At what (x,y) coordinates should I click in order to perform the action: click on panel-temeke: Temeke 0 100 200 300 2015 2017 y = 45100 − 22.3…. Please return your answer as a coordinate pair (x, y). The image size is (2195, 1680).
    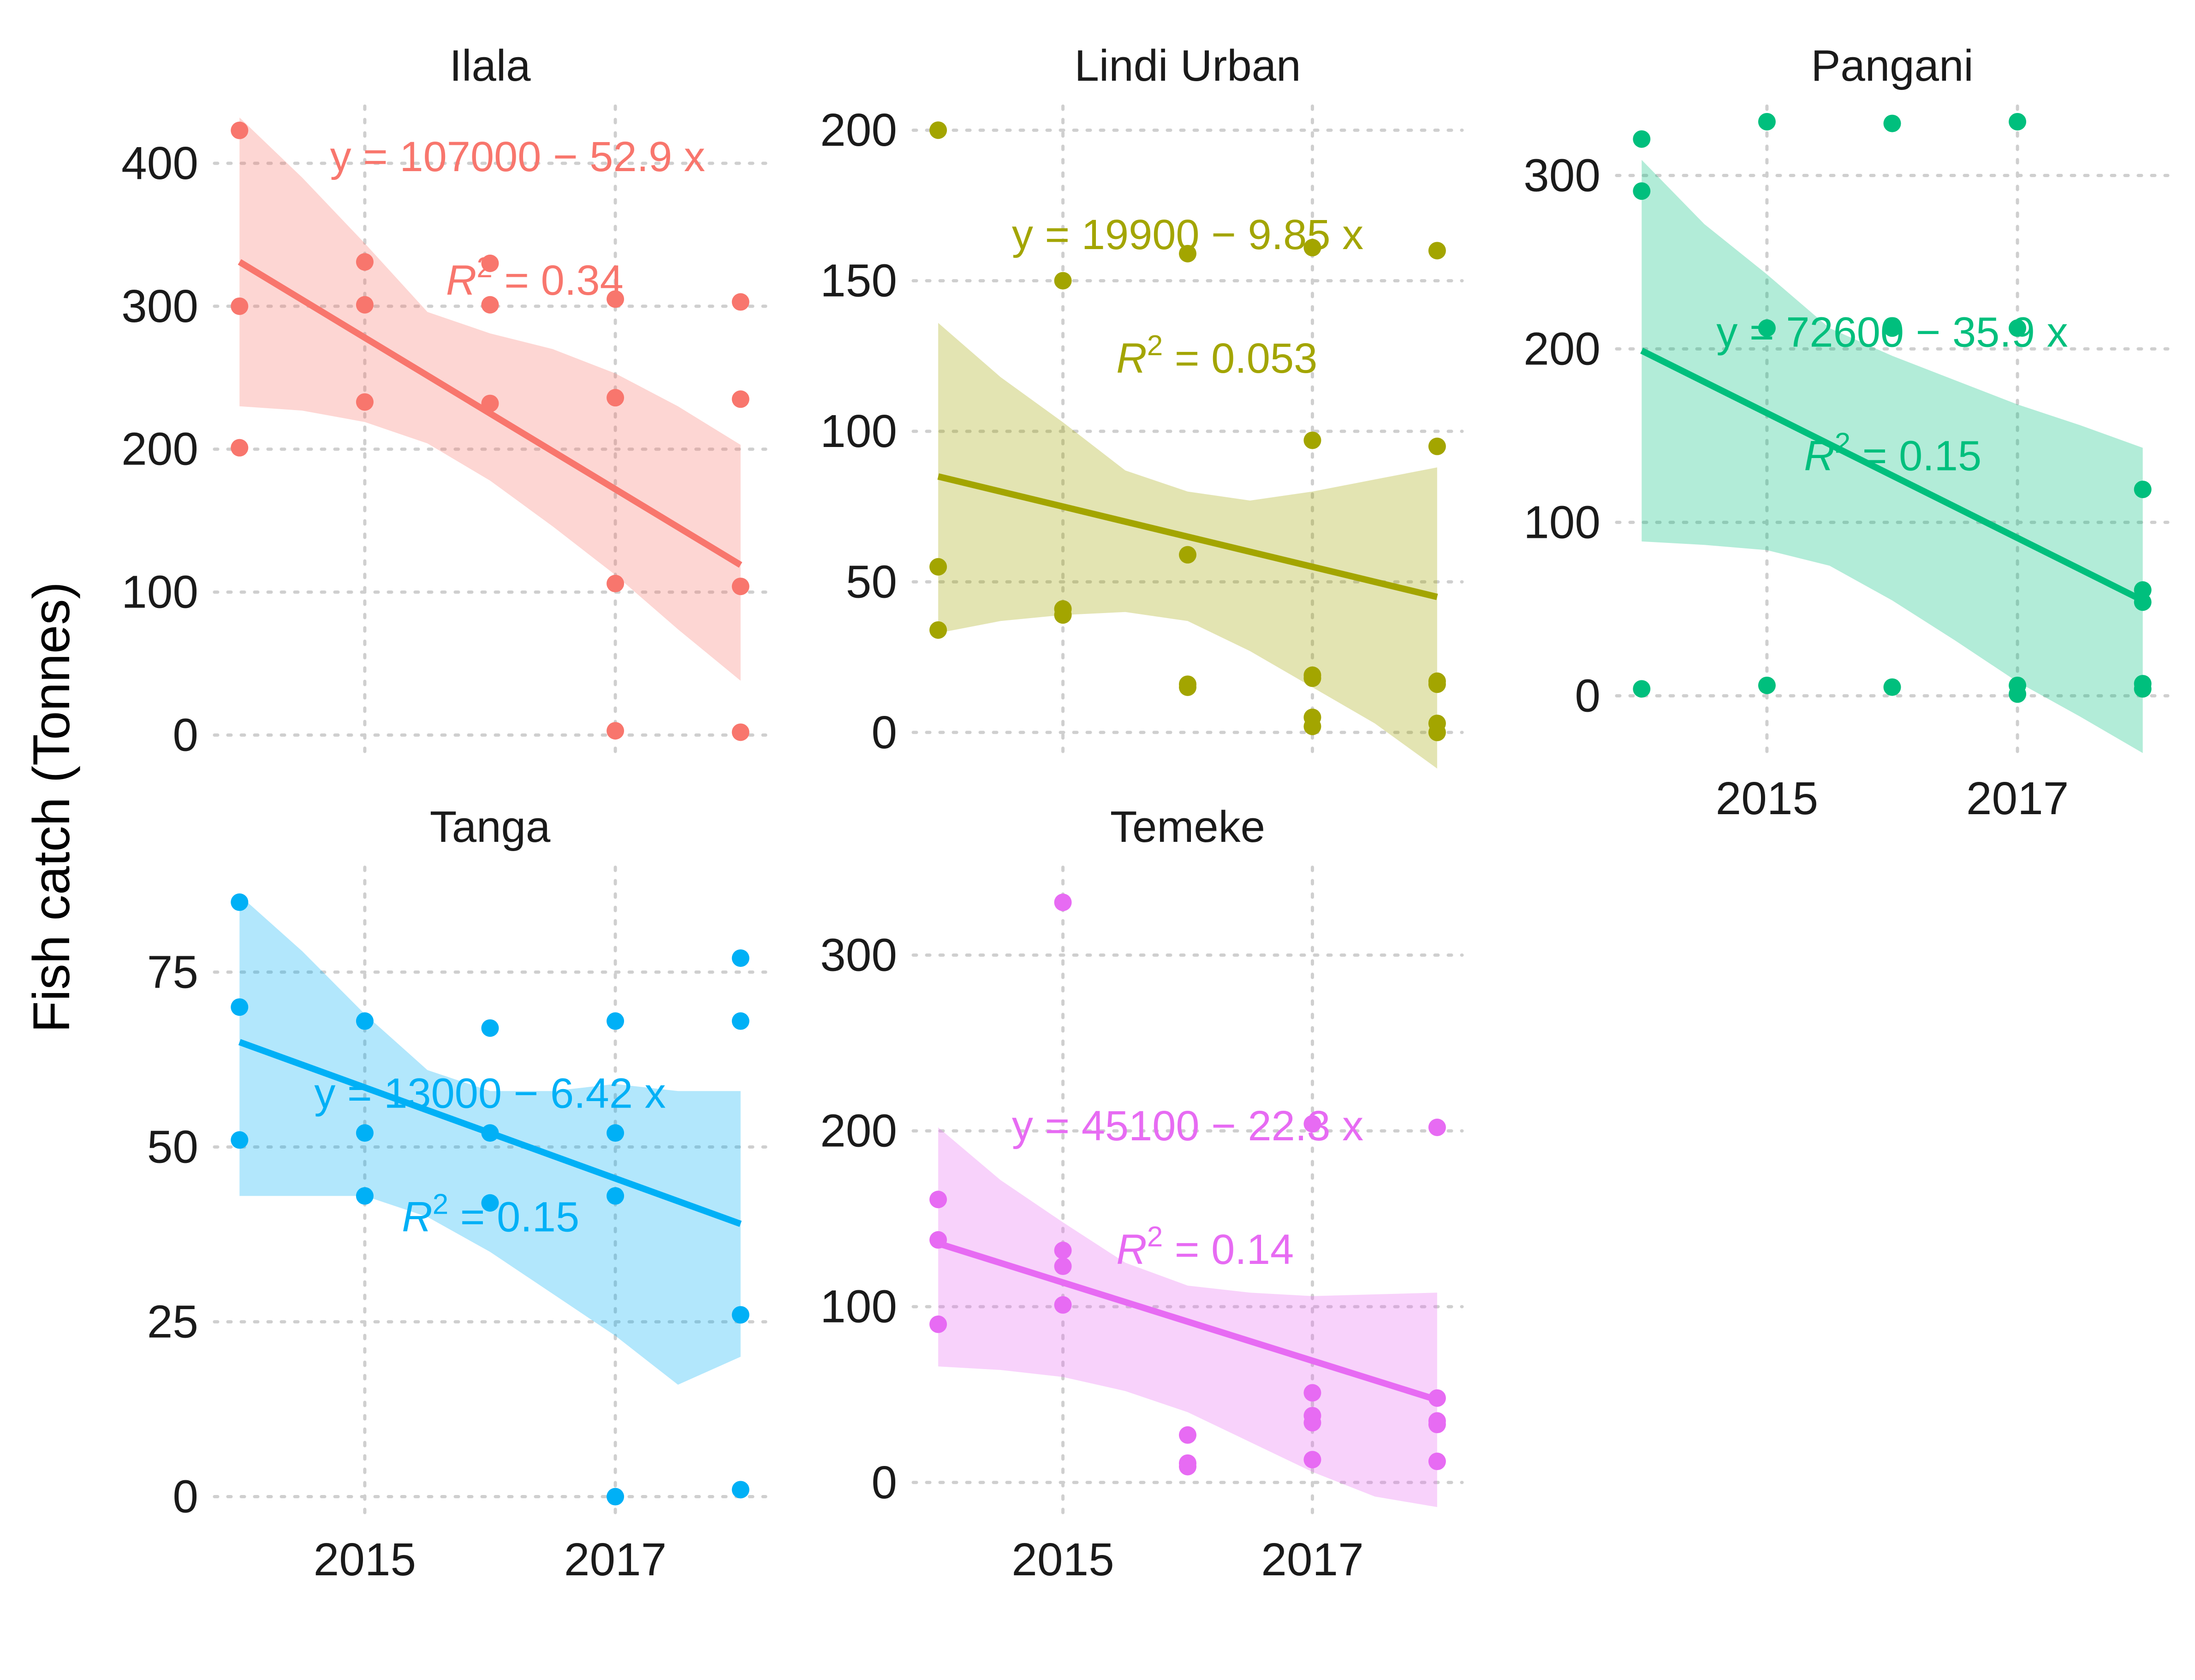
    Looking at the image, I should click on (1142, 1193).